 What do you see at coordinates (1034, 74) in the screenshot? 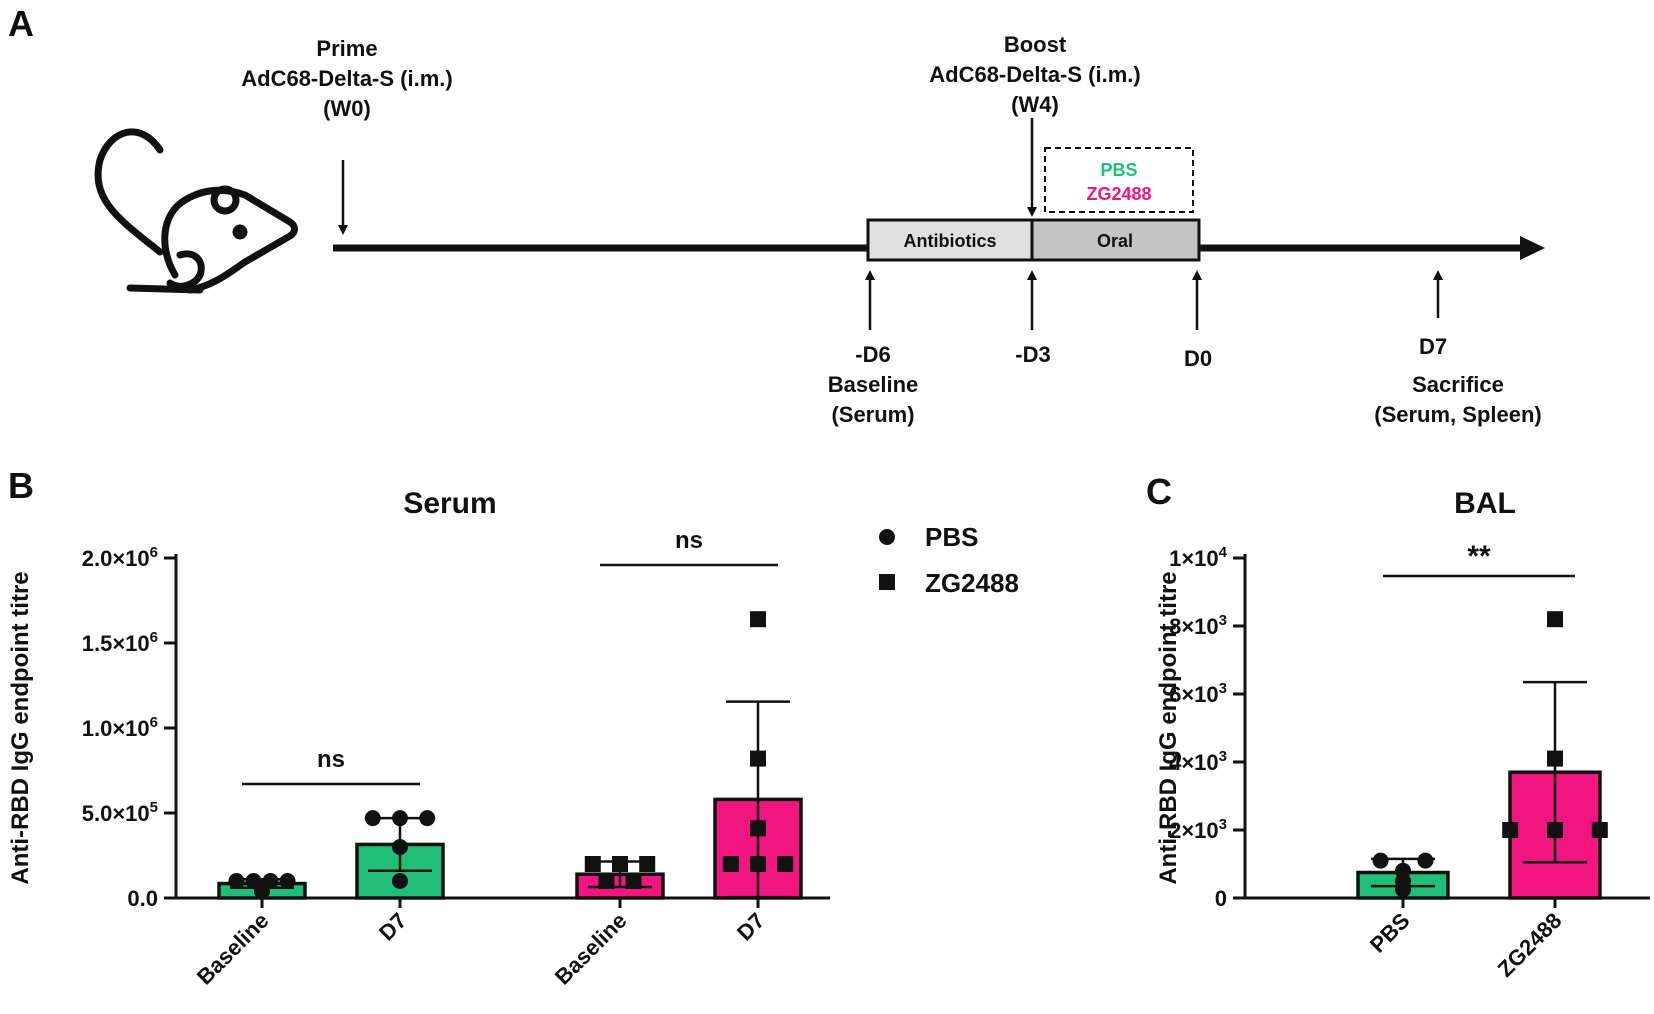
I see `boost-vaccine: AdC68-Delta-S (i.m.)` at bounding box center [1034, 74].